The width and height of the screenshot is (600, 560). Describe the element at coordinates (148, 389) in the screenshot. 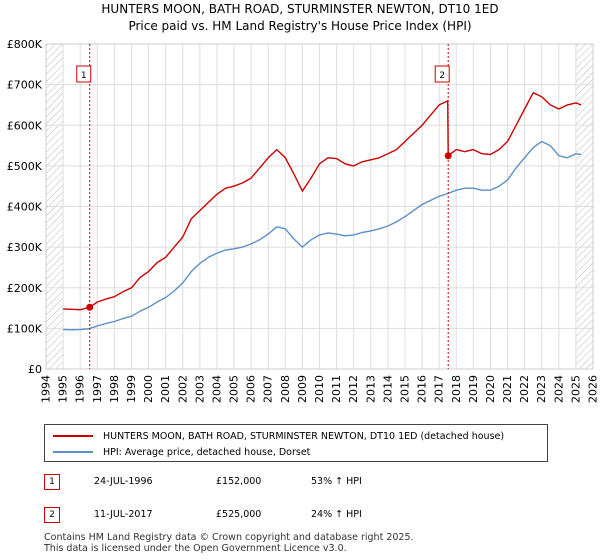

I see `x-tick-label: 2000` at that location.